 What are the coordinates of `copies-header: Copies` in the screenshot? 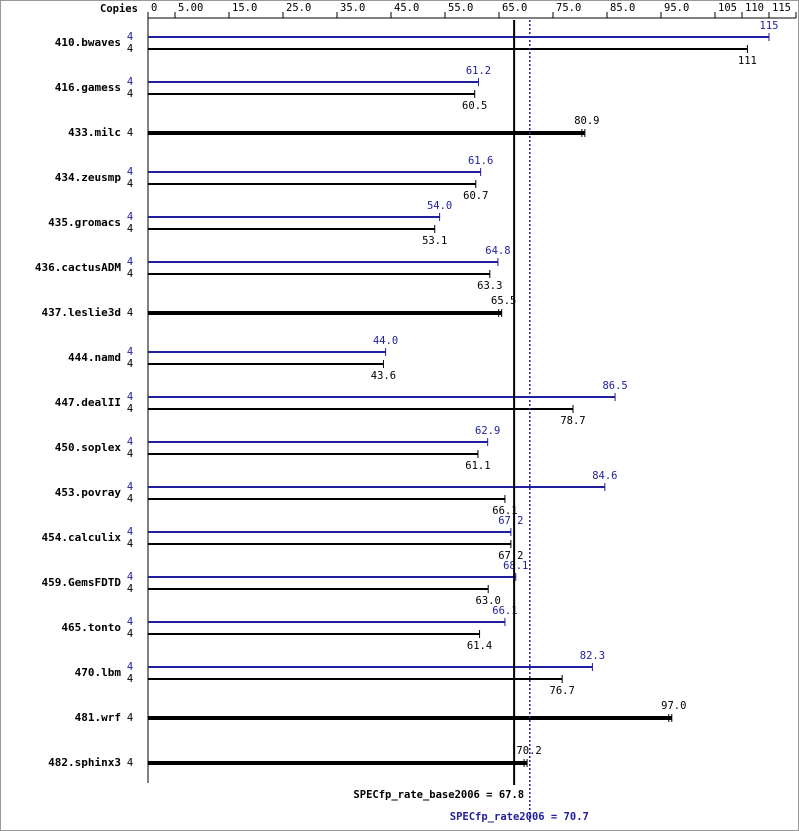 It's located at (119, 9).